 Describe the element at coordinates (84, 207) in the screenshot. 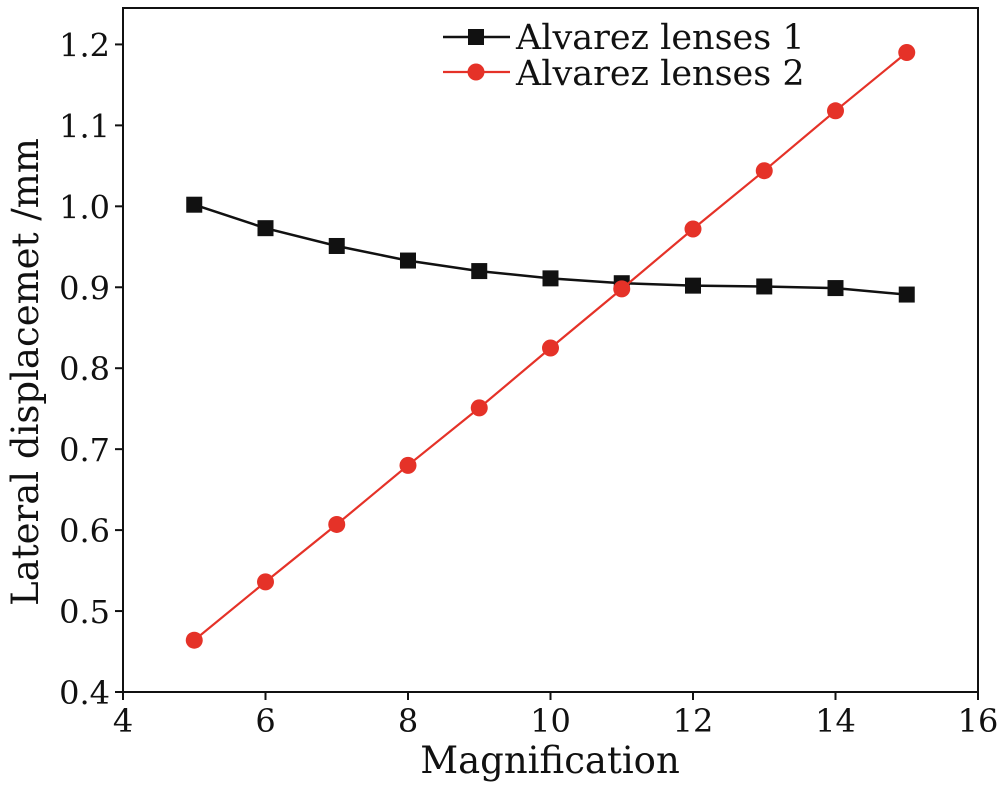

I see `y-tick-label: 1.0` at that location.